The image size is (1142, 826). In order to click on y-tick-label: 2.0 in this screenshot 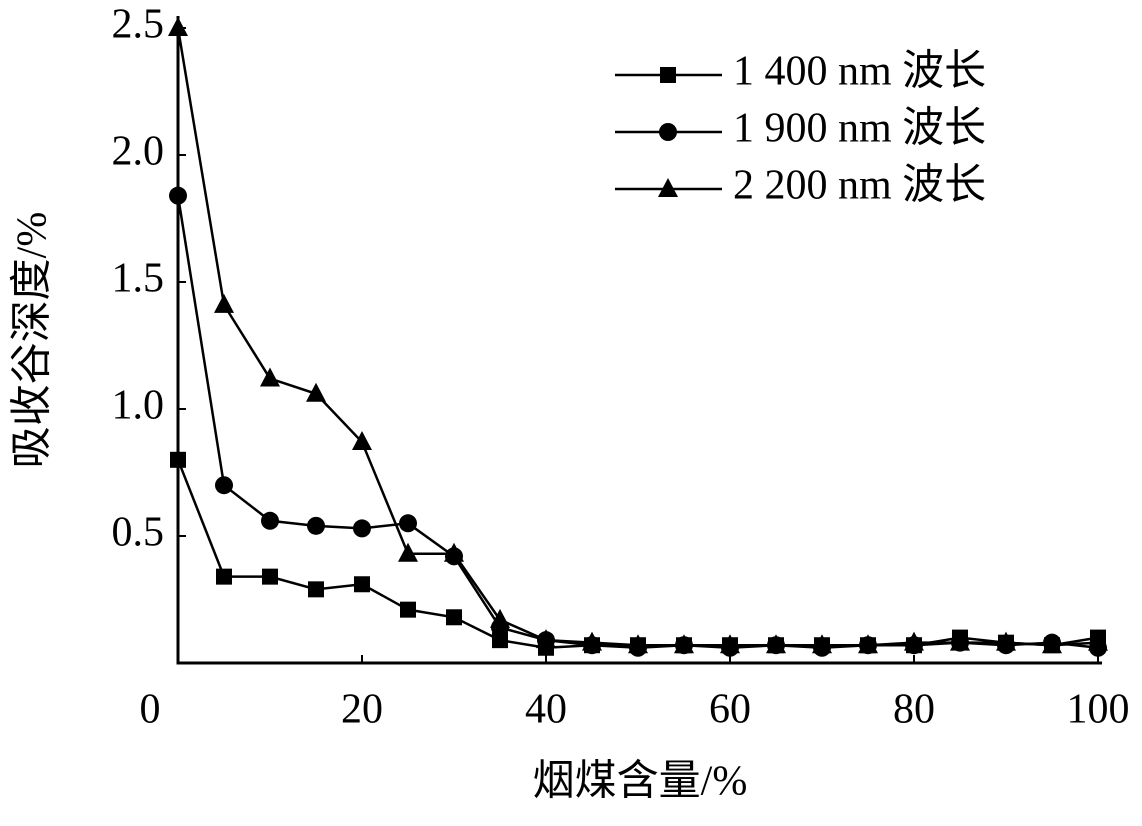, I will do `click(138, 152)`.